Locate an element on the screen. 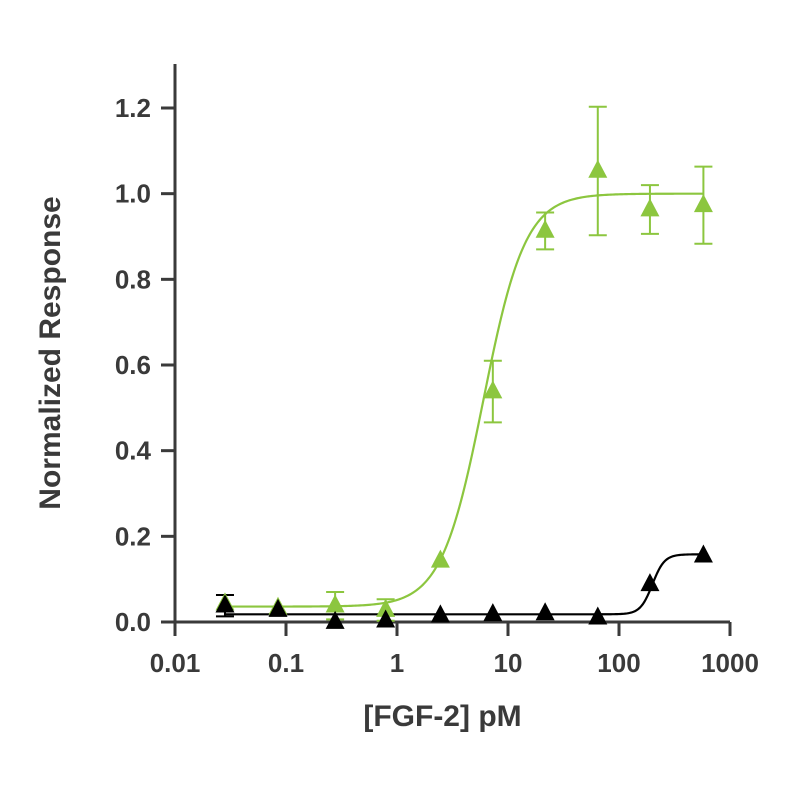  x-tick-label: 10 is located at coordinates (508, 663).